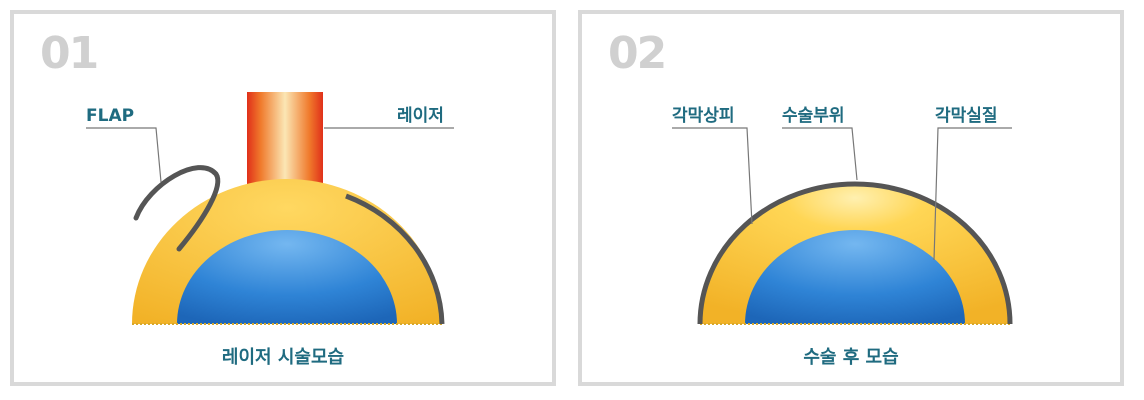  Describe the element at coordinates (813, 116) in the screenshot. I see `label-surgical-site: 수술부위` at that location.